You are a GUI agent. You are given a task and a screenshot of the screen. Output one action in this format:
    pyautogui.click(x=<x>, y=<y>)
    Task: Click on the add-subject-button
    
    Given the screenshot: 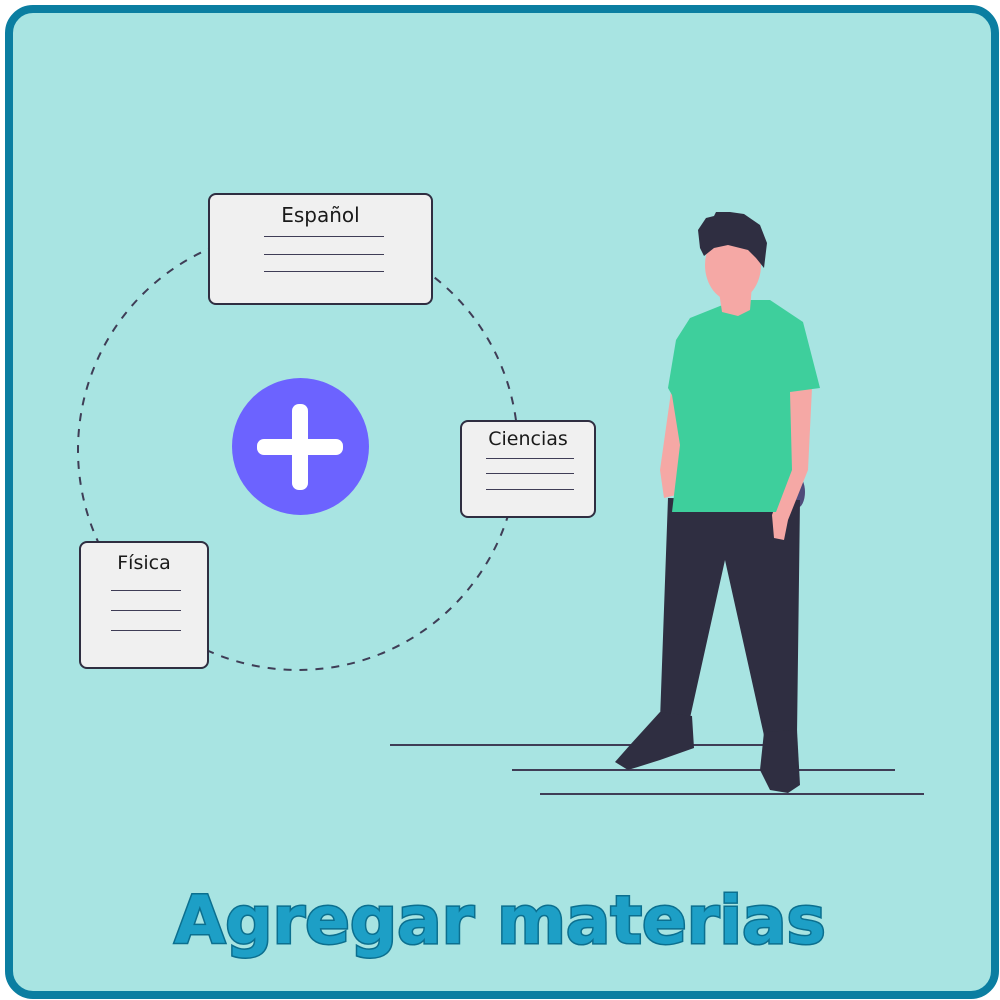 What is the action you would take?
    pyautogui.click(x=300, y=446)
    